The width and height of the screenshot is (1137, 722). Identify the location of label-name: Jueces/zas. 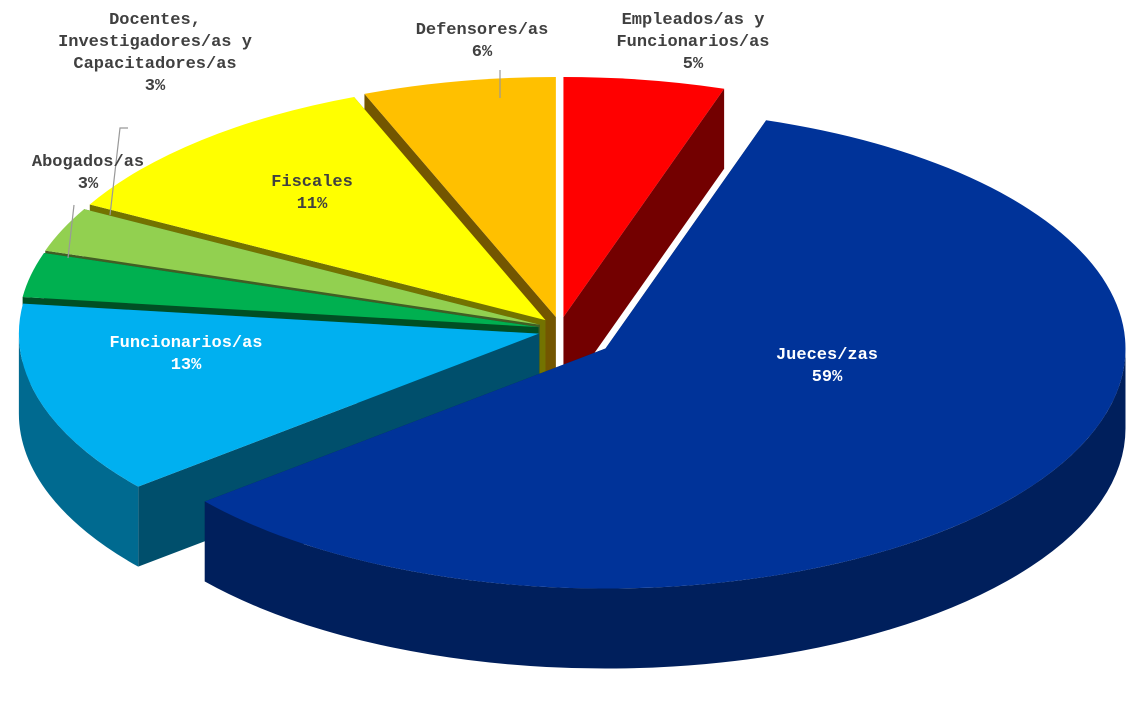
(827, 355).